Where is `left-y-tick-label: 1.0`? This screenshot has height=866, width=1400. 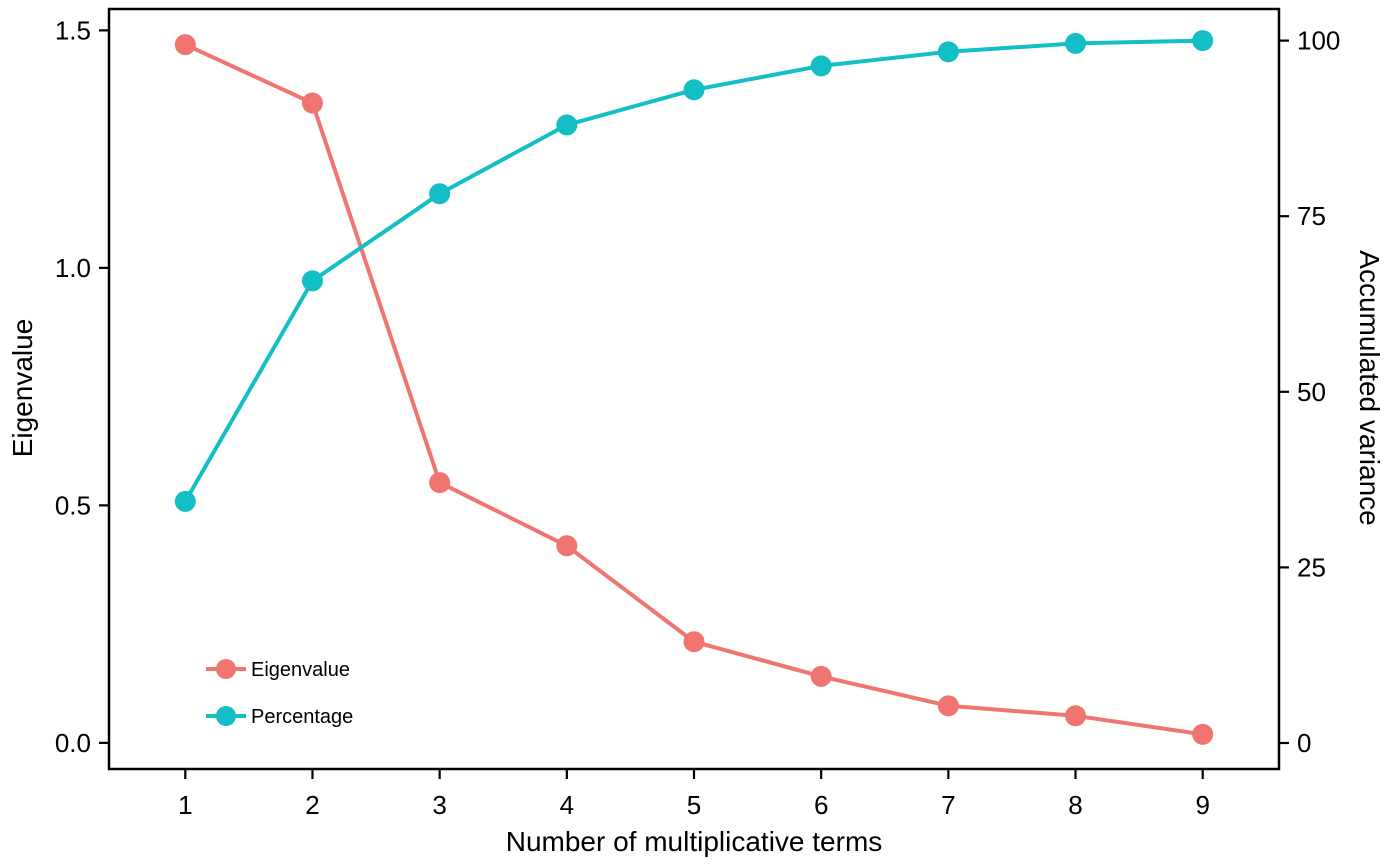
left-y-tick-label: 1.0 is located at coordinates (73, 268).